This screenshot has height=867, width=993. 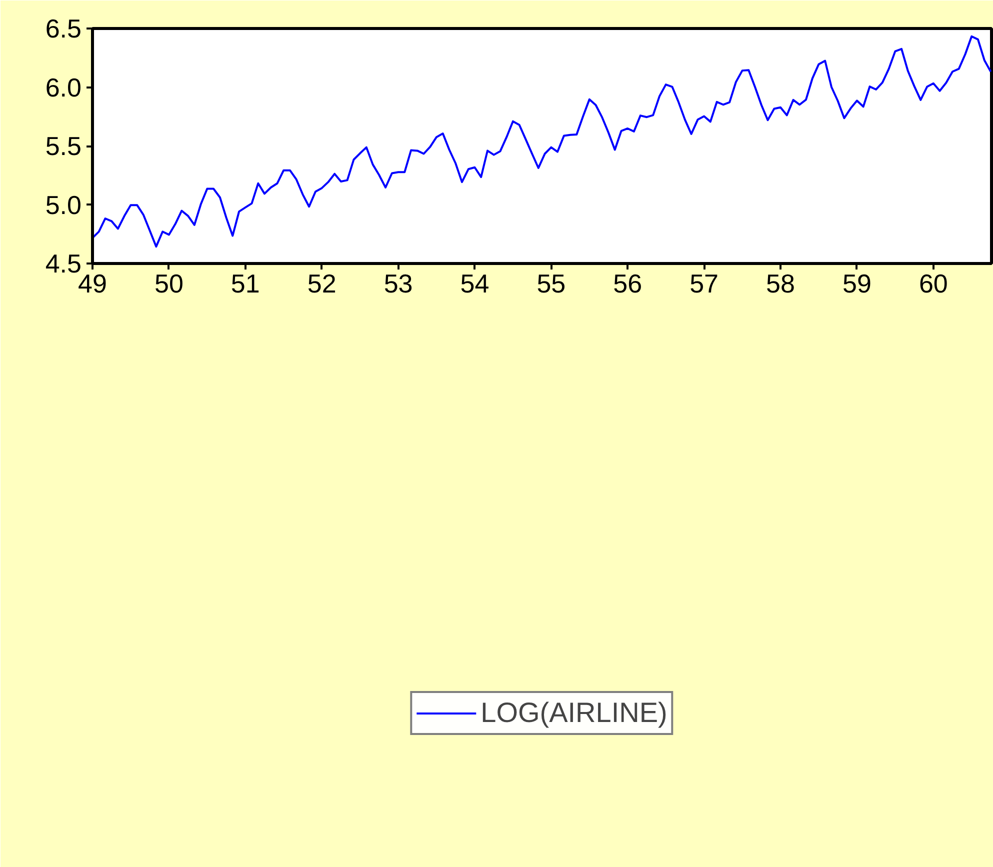 I want to click on y-tick-label: 6.5, so click(x=63, y=29).